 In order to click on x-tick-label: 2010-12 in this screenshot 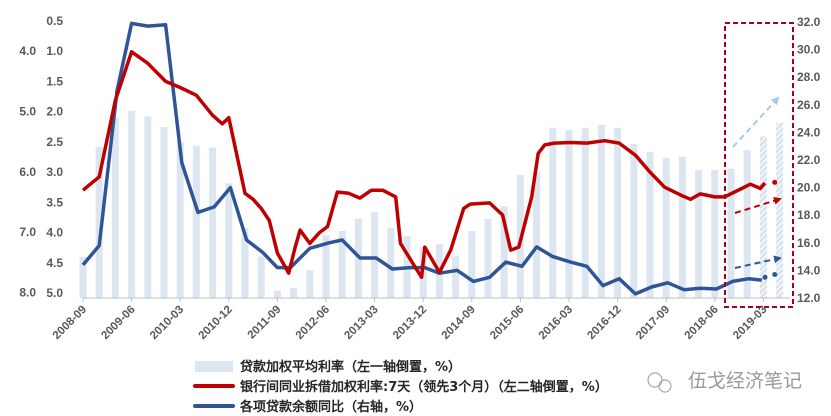, I will do `click(216, 323)`.